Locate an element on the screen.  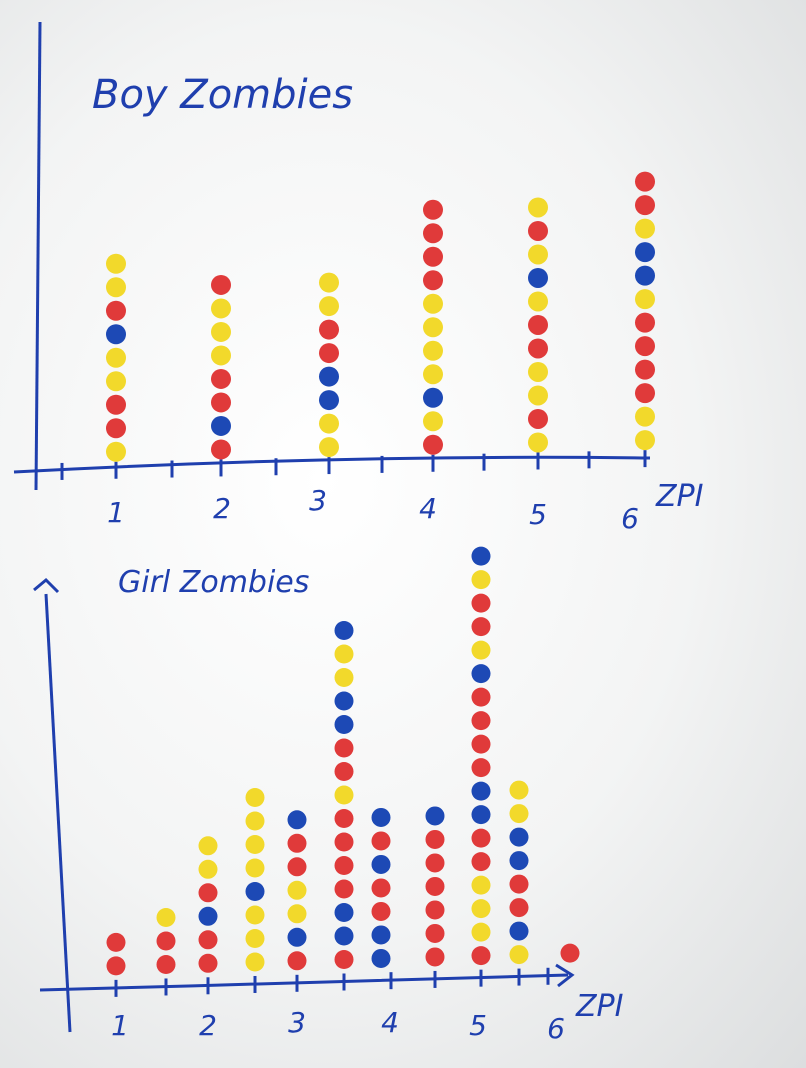
girl-y-axis-arrow is located at coordinates (46, 585).